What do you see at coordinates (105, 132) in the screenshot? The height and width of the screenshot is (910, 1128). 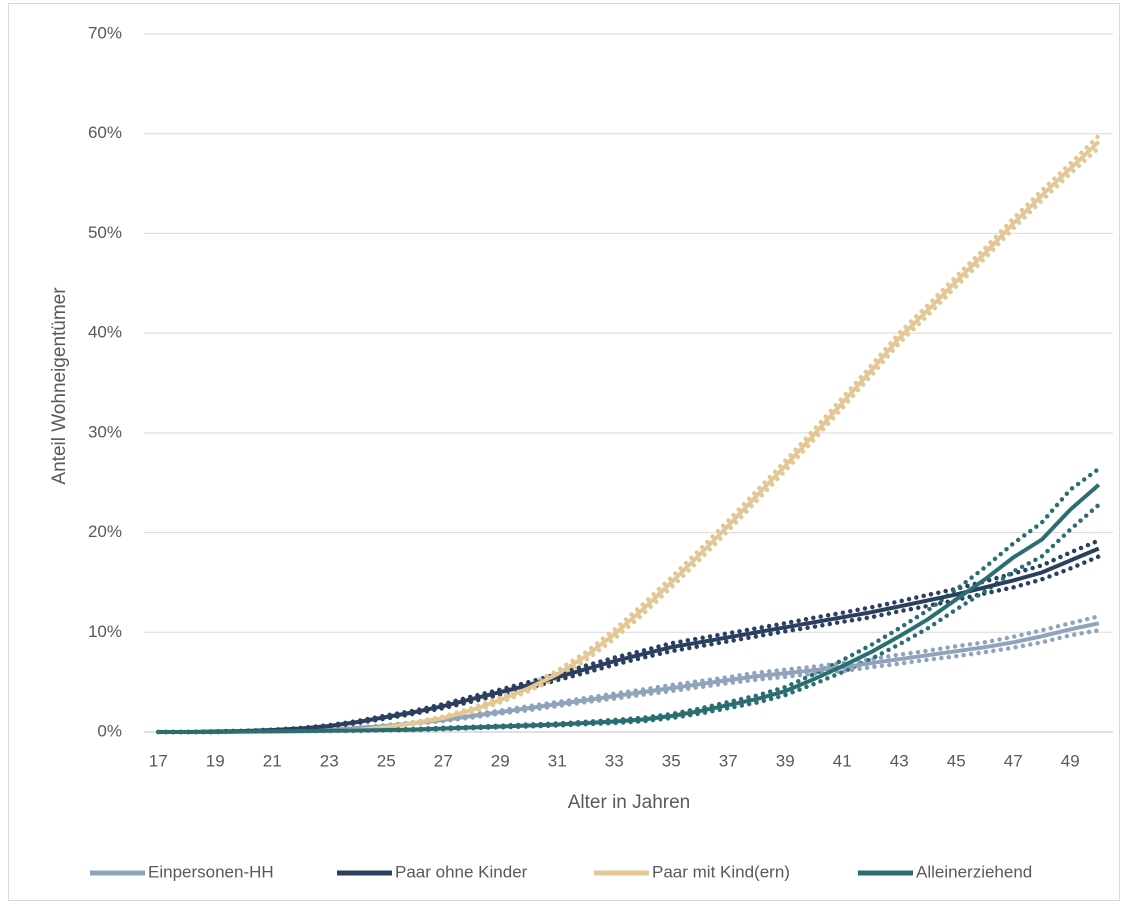 I see `y-tick-label: 60%` at bounding box center [105, 132].